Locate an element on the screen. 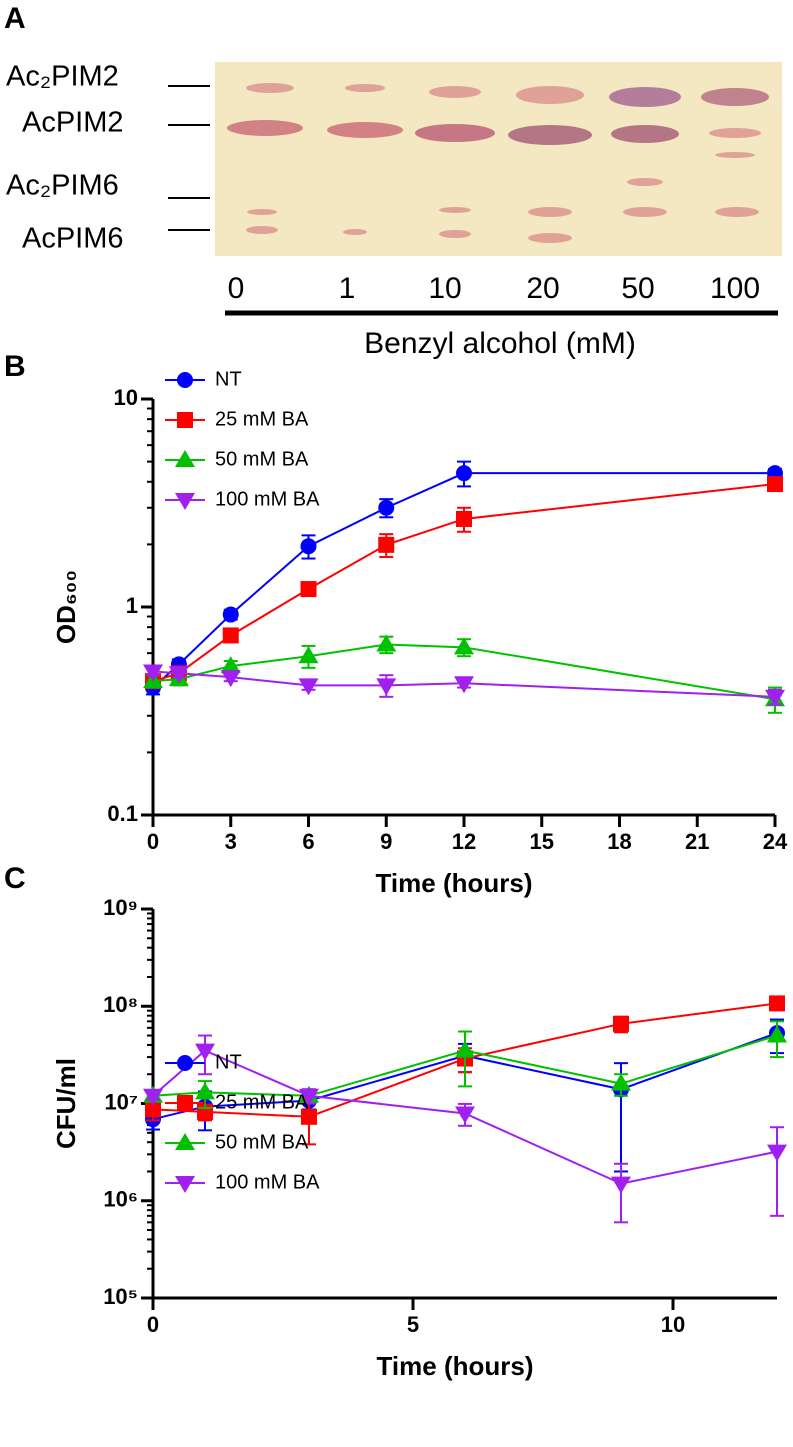 The image size is (793, 1447). y-tick-label: 10⁷ is located at coordinates (121, 1101).